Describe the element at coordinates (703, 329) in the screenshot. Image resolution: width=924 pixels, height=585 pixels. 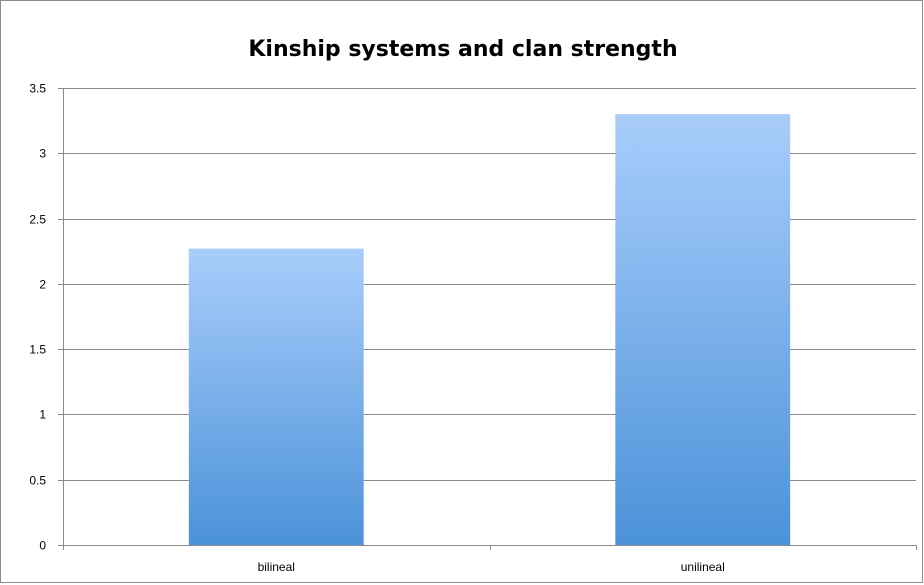
I see `bar-unilineal` at that location.